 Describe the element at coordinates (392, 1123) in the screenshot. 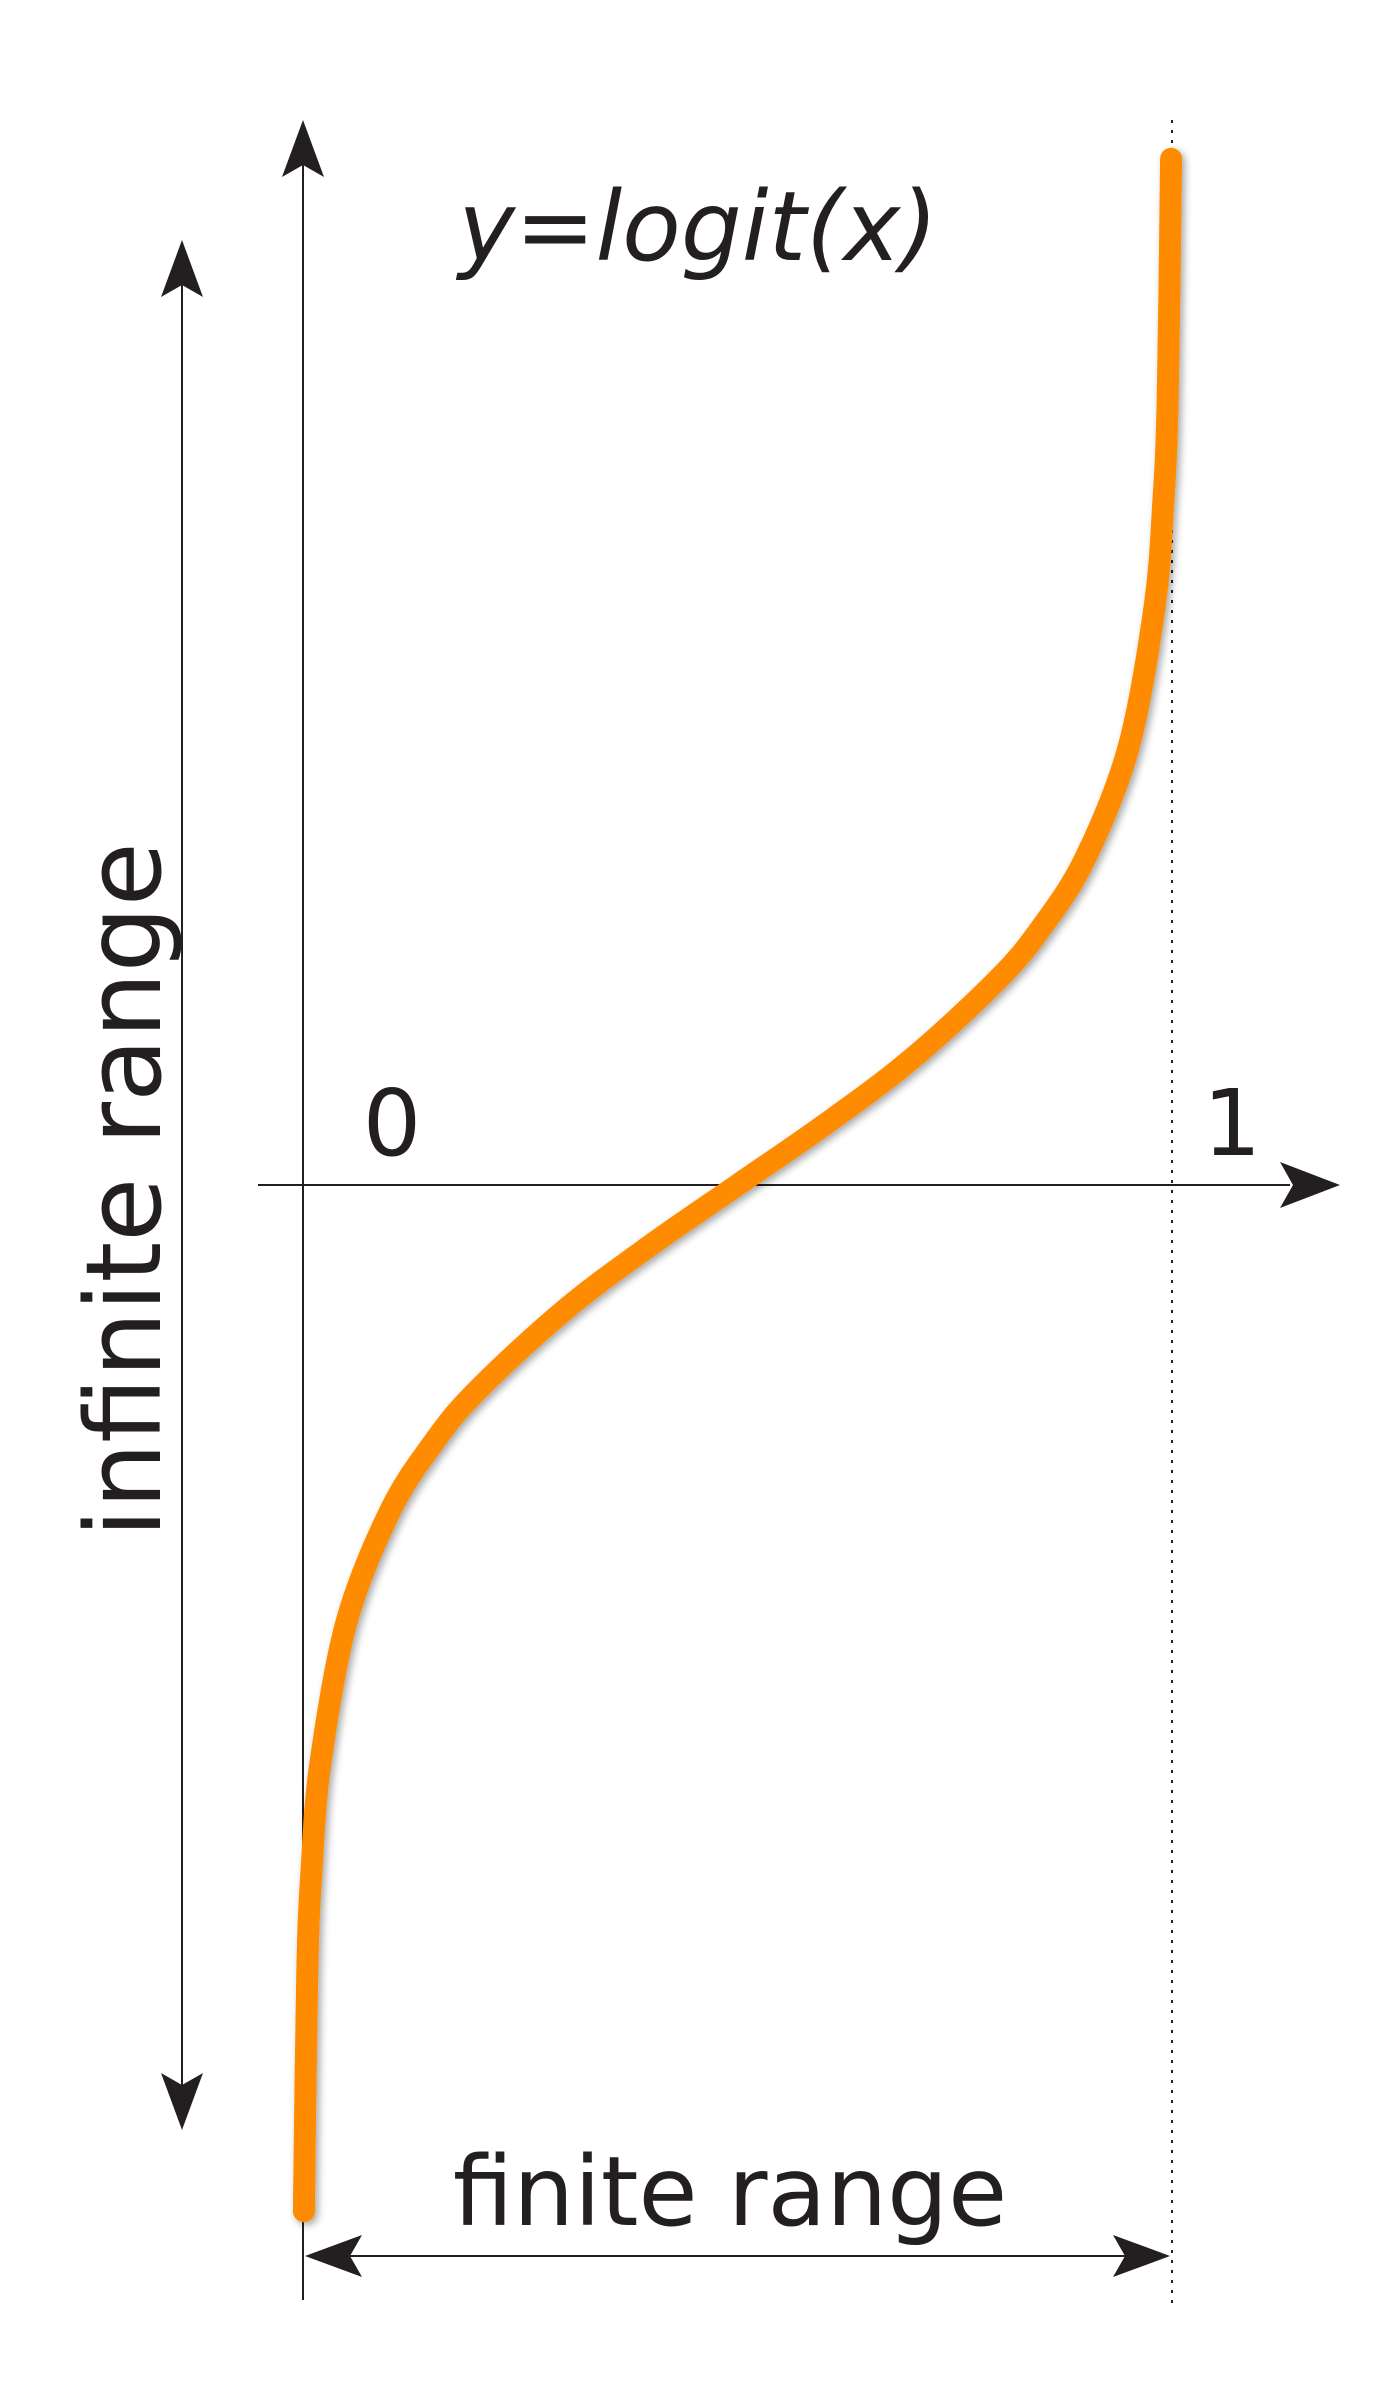

I see `x-tick-label-0: 0` at that location.